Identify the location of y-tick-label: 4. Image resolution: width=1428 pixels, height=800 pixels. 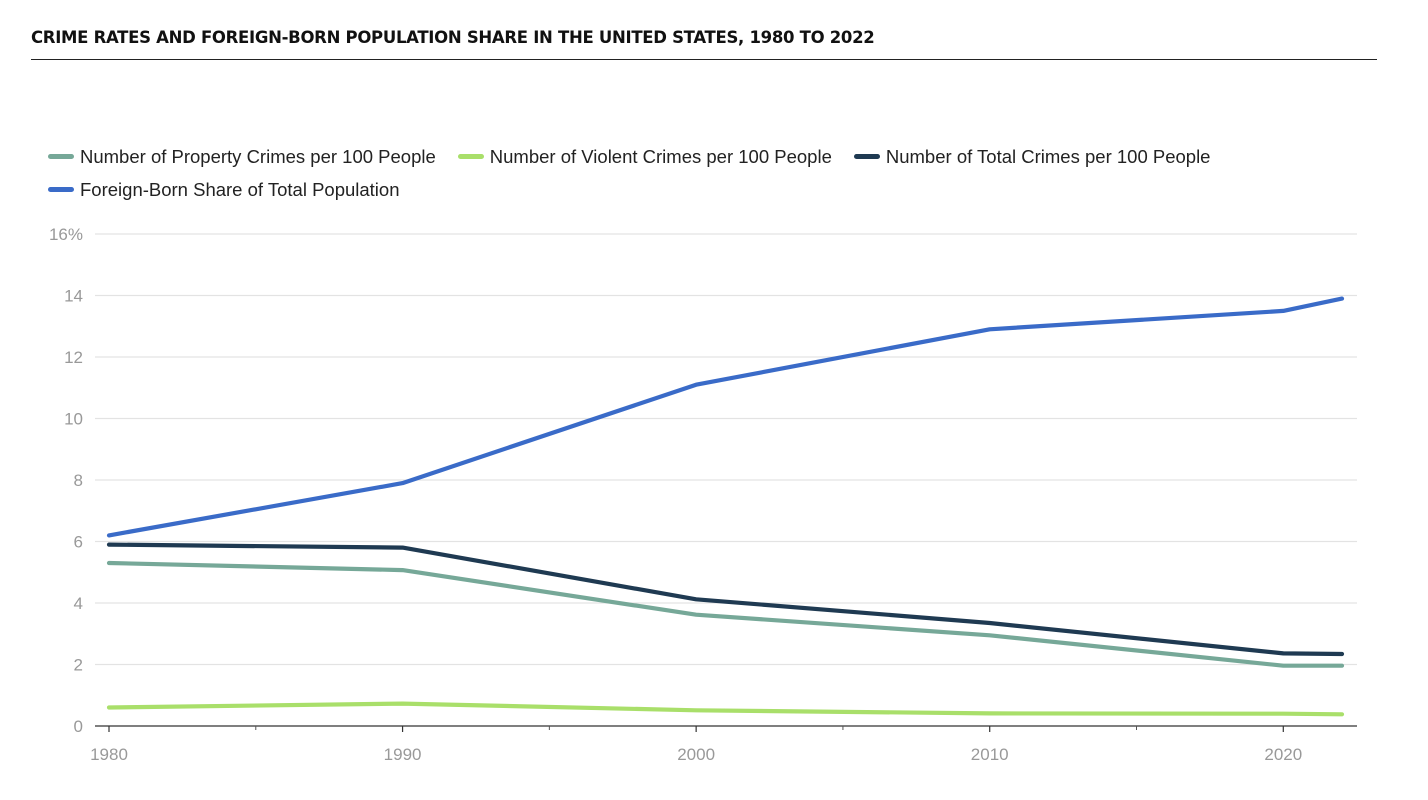
(78, 603).